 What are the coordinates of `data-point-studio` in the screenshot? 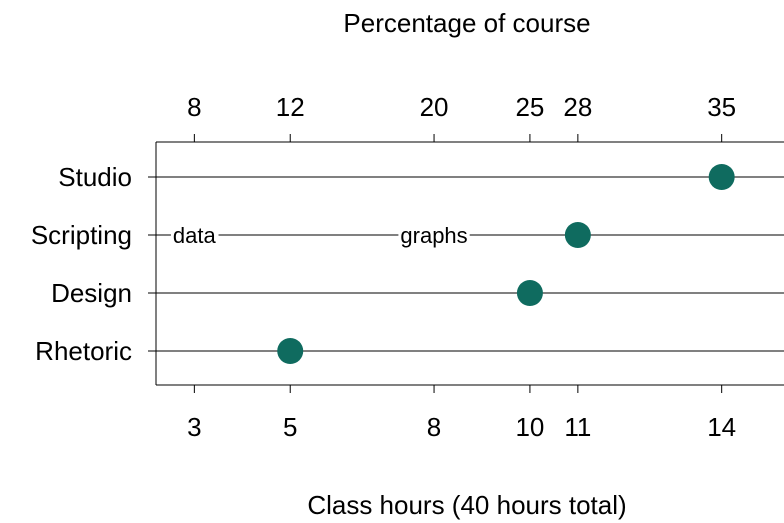 It's located at (722, 177).